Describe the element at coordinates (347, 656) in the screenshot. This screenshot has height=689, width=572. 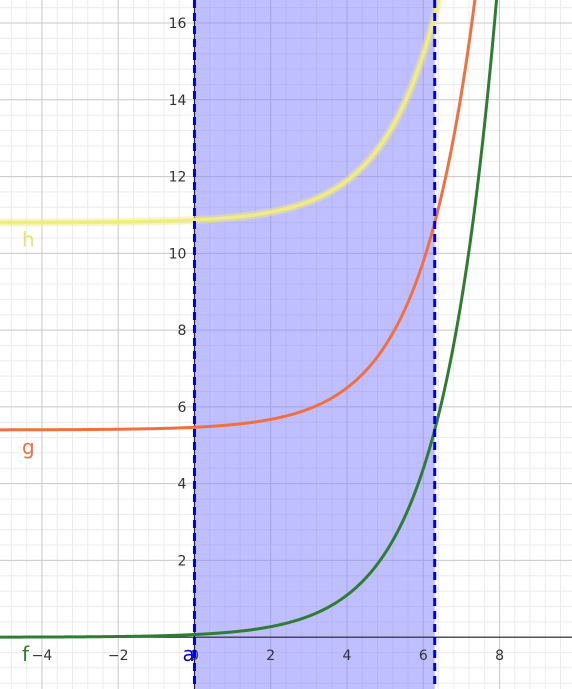
I see `x-tick-label: 4` at that location.